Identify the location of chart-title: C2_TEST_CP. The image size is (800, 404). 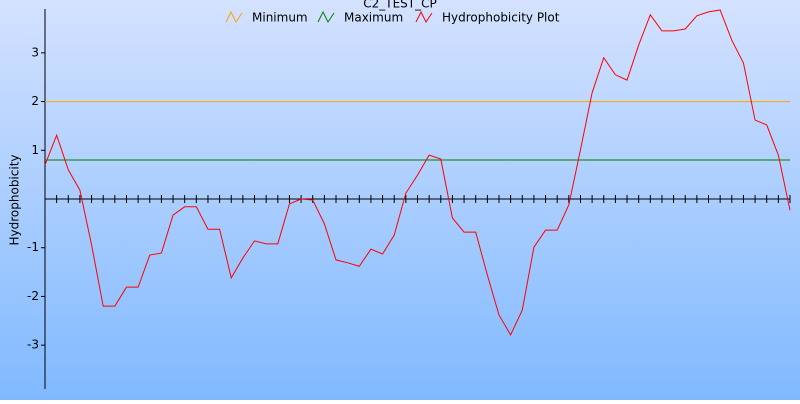
(400, 5).